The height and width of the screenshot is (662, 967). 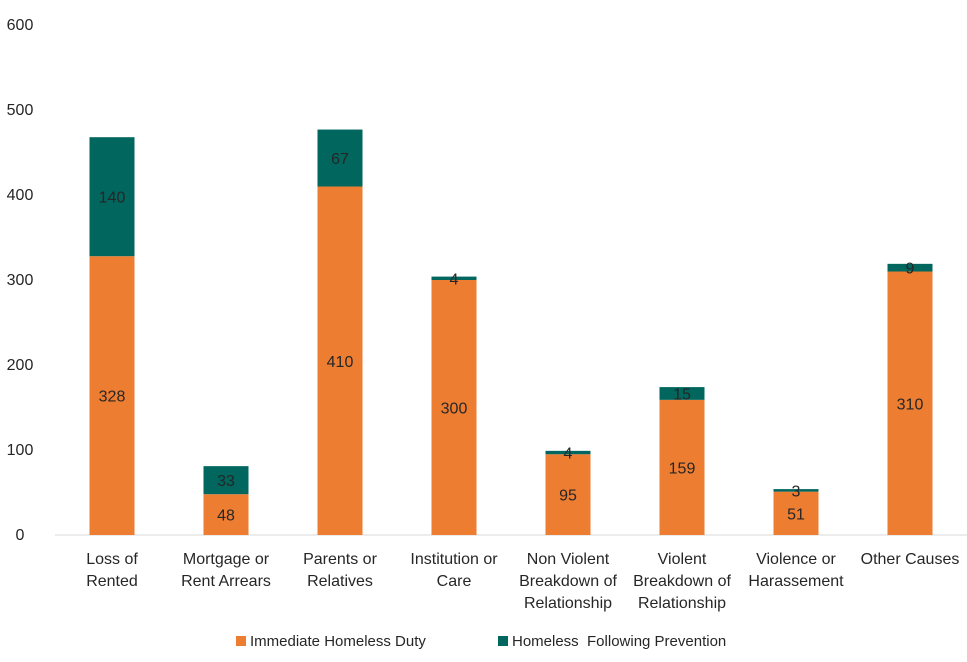 I want to click on x-category-label-line: Institution or, so click(x=454, y=559).